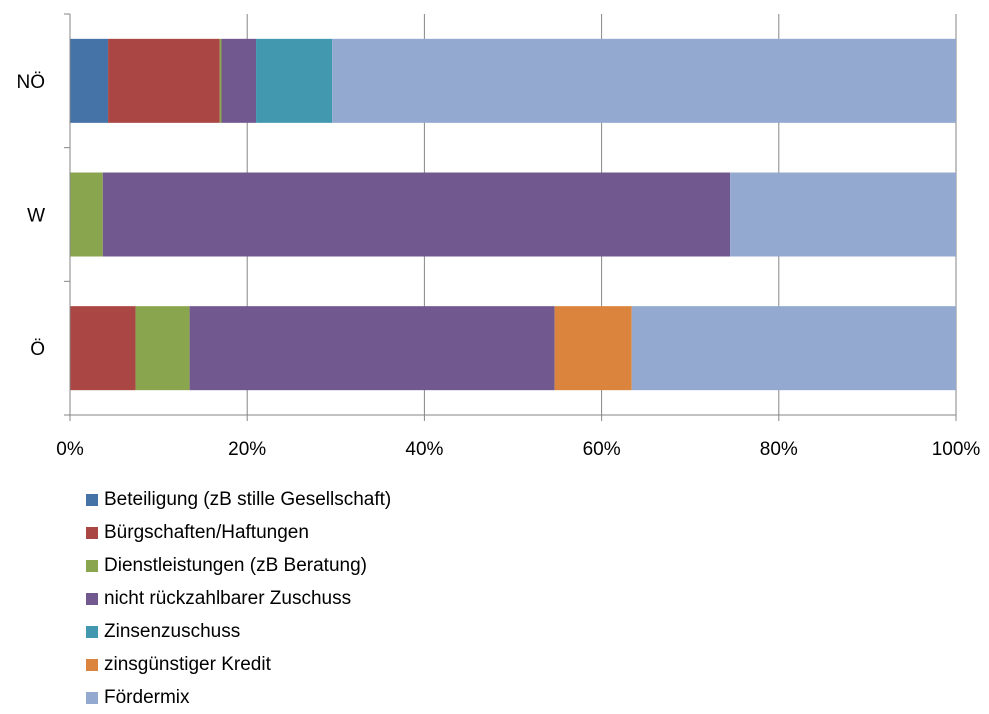 This screenshot has width=989, height=714. I want to click on legend-item: nicht rückzahlbarer Zuschuss, so click(238, 598).